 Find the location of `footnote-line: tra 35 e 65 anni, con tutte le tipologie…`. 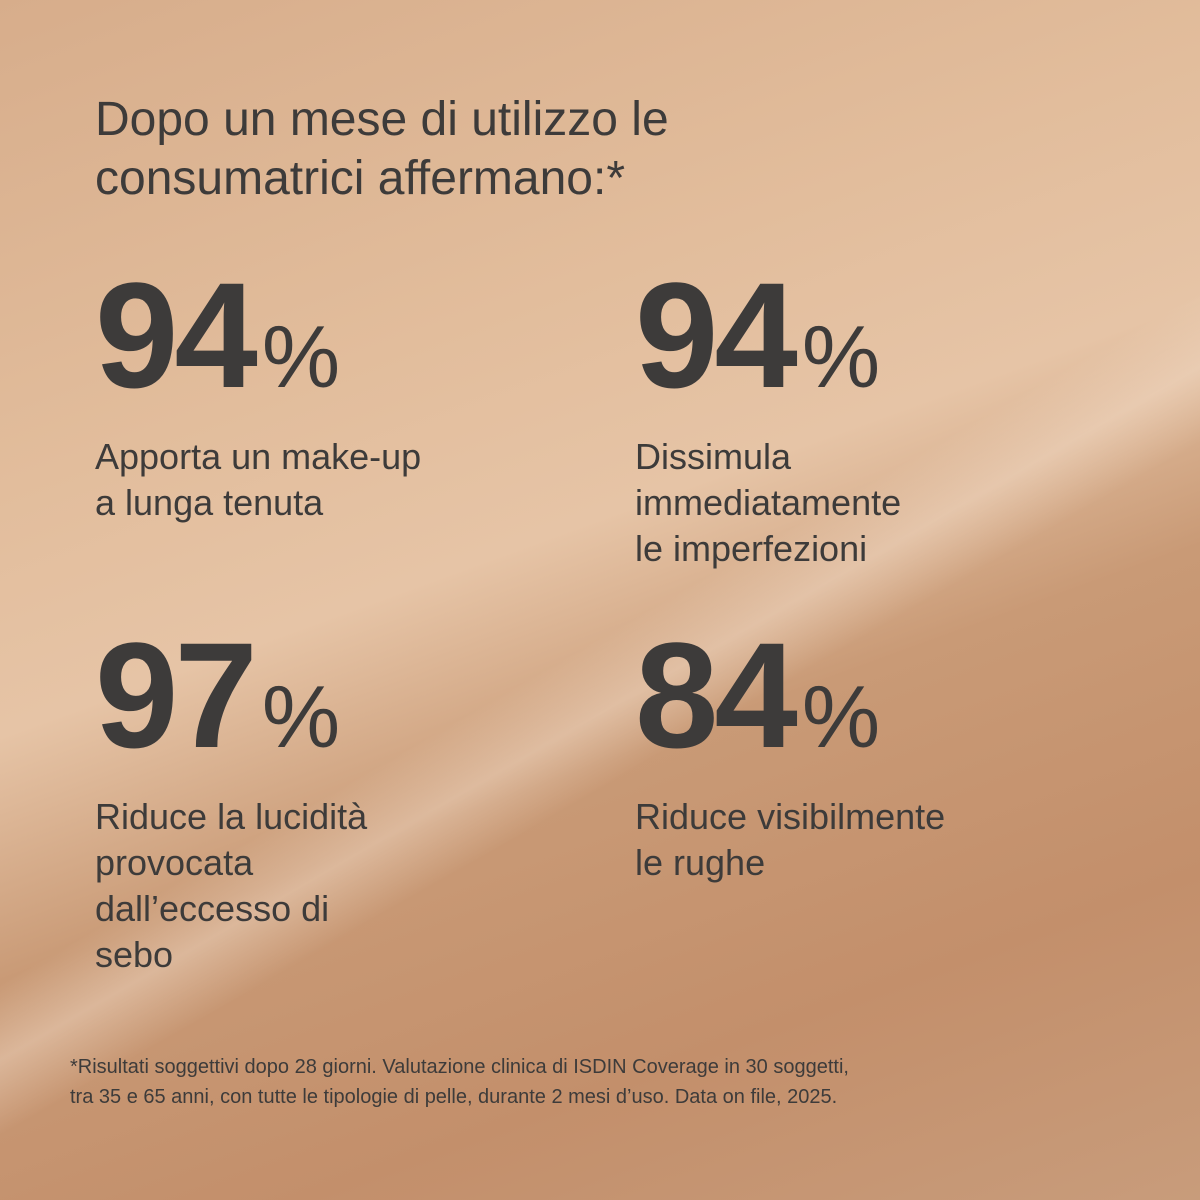

footnote-line: tra 35 e 65 anni, con tutte le tipologie… is located at coordinates (454, 1097).